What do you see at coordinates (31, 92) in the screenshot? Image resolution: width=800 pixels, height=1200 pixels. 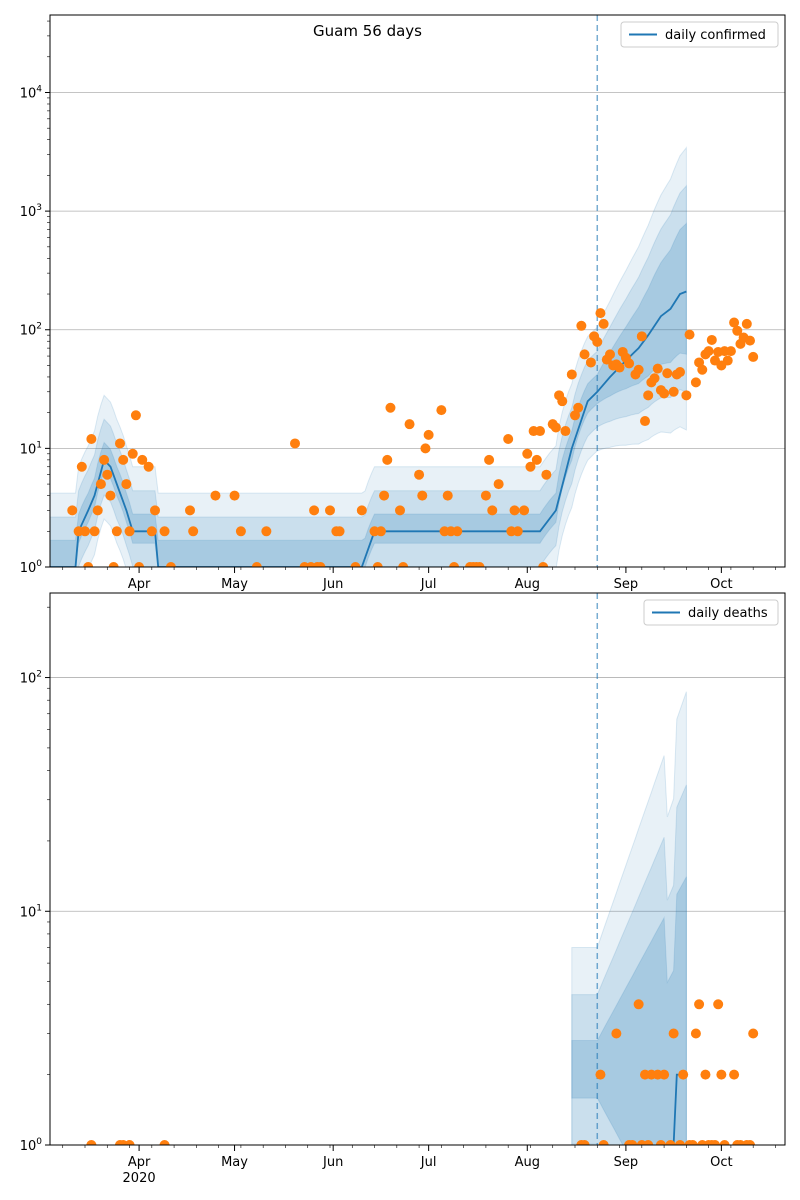 I see `y-tick-label: 104` at bounding box center [31, 92].